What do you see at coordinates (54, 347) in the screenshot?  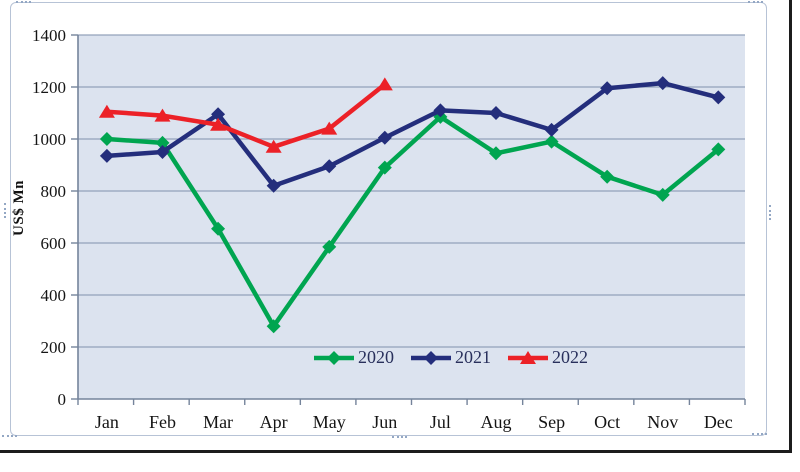 I see `y-tick-label: 200` at bounding box center [54, 347].